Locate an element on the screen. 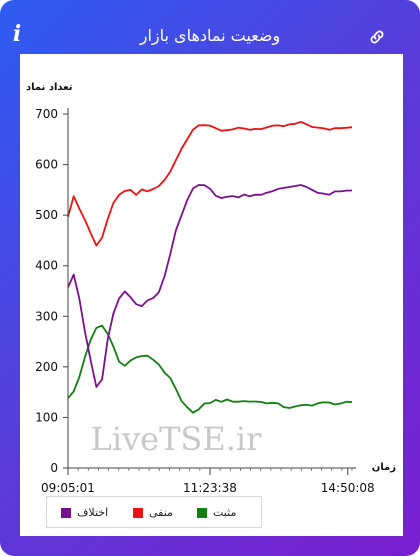 This screenshot has width=420, height=556. chart-legend: اختلاف منفی مثبت is located at coordinates (154, 512).